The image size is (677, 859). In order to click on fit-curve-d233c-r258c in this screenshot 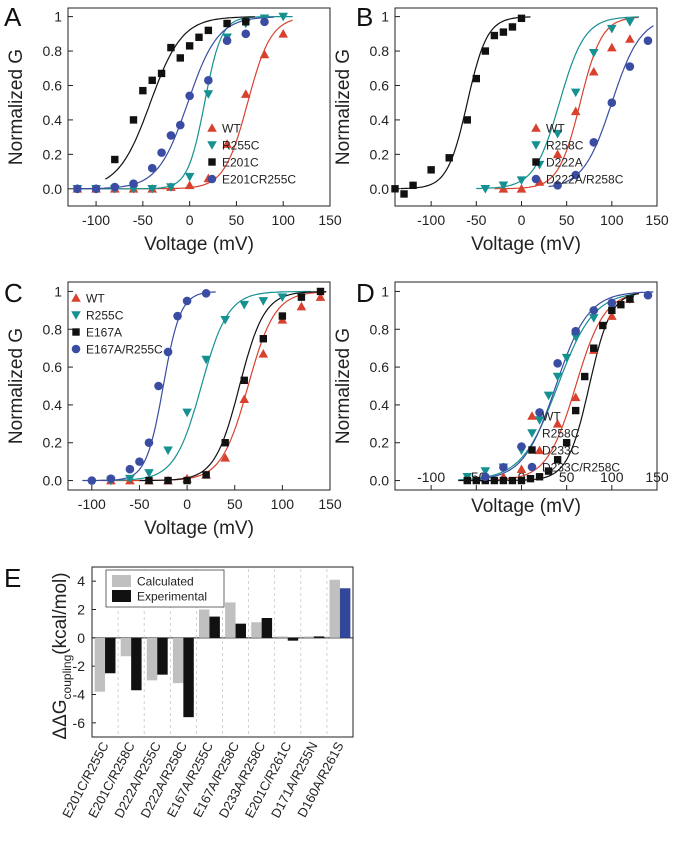, I will do `click(565, 385)`.